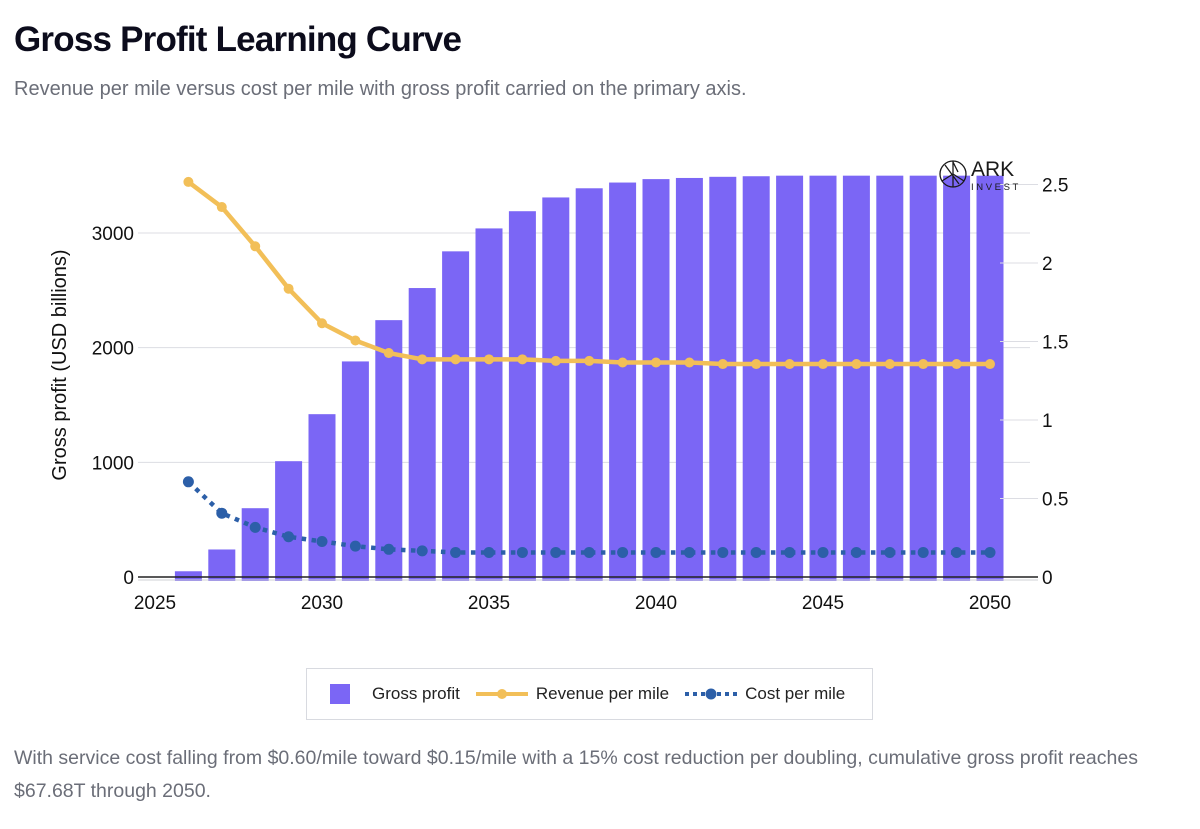  What do you see at coordinates (1055, 343) in the screenshot?
I see `right-axis-tick-label: 1.5` at bounding box center [1055, 343].